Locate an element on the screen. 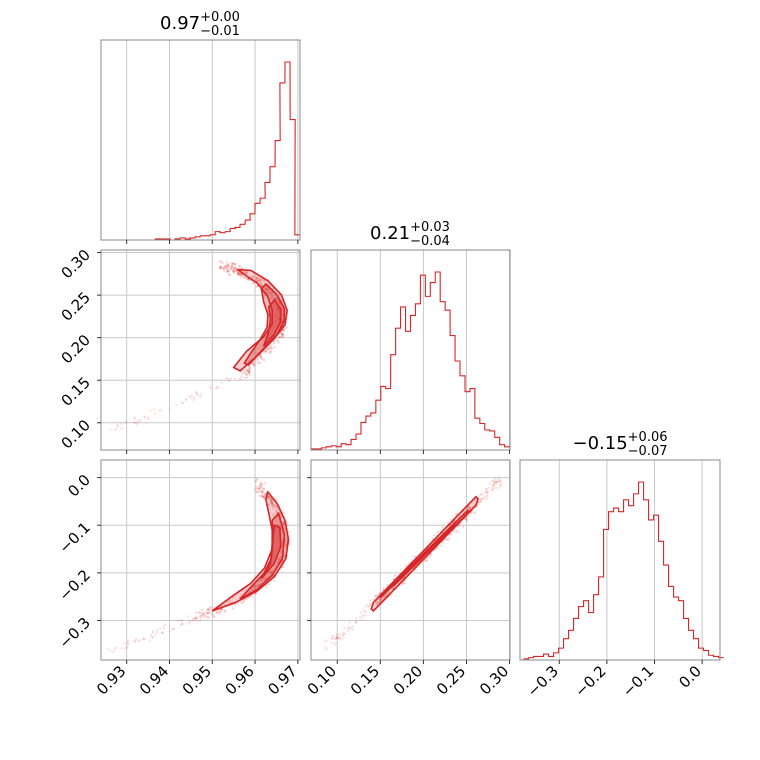 This screenshot has height=760, width=760. x-tick-label: 0.97 is located at coordinates (282, 680).